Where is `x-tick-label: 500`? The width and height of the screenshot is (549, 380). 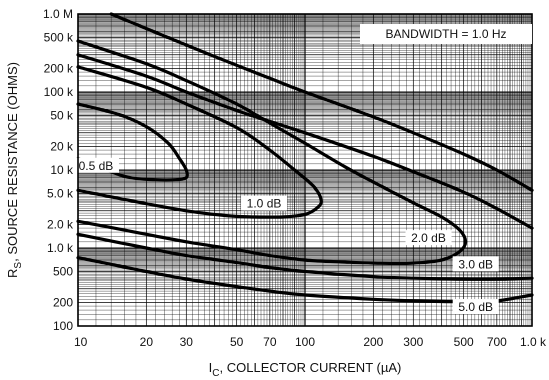
x-tick-label: 500 is located at coordinates (464, 342).